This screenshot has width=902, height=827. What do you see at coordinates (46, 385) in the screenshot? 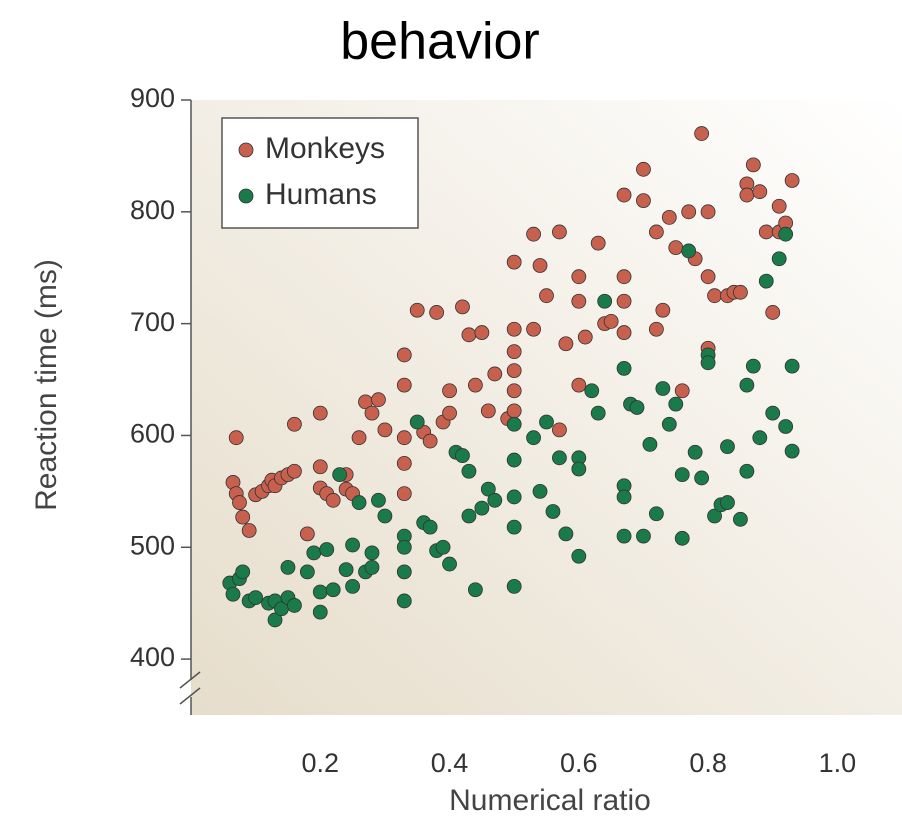
I see `y-axis-label: Reaction time (ms)` at bounding box center [46, 385].